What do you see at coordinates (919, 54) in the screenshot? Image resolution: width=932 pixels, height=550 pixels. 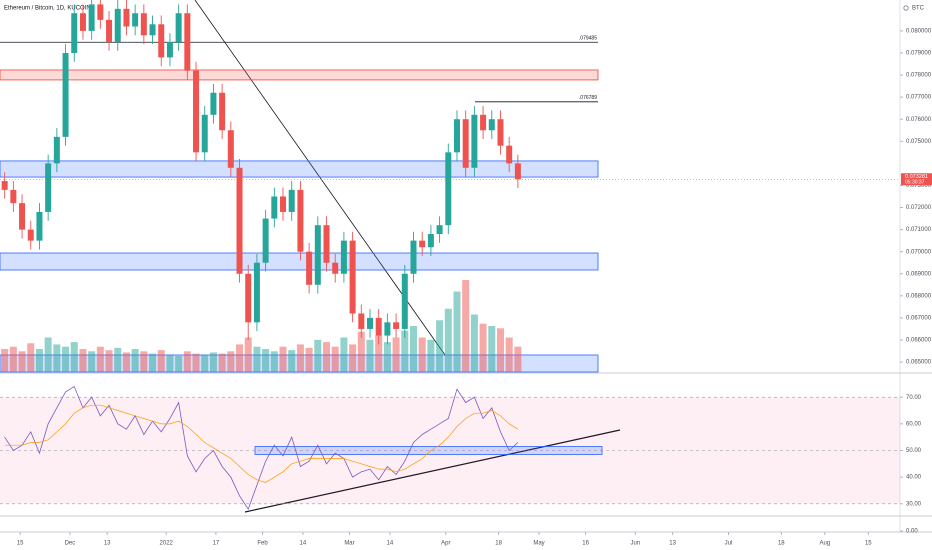 I see `y-tick-label: 0.079000` at bounding box center [919, 54].